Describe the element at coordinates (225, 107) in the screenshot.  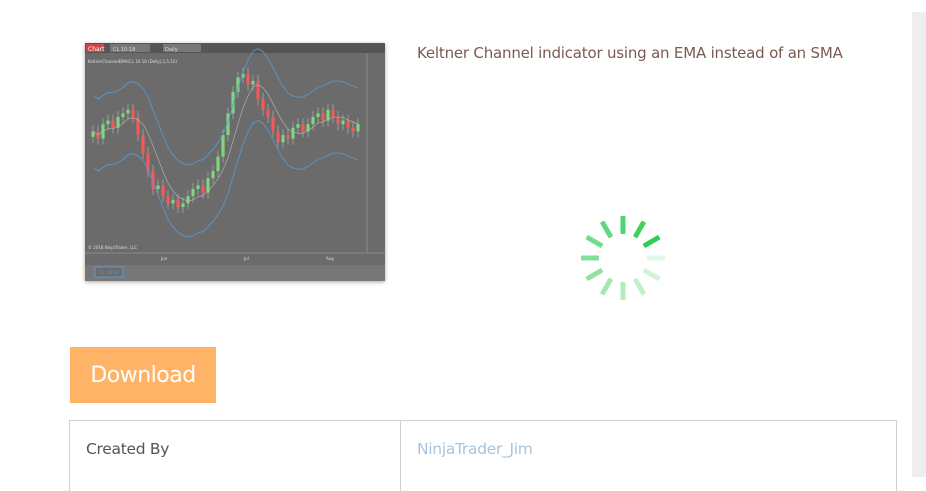
I see `upper-band` at that location.